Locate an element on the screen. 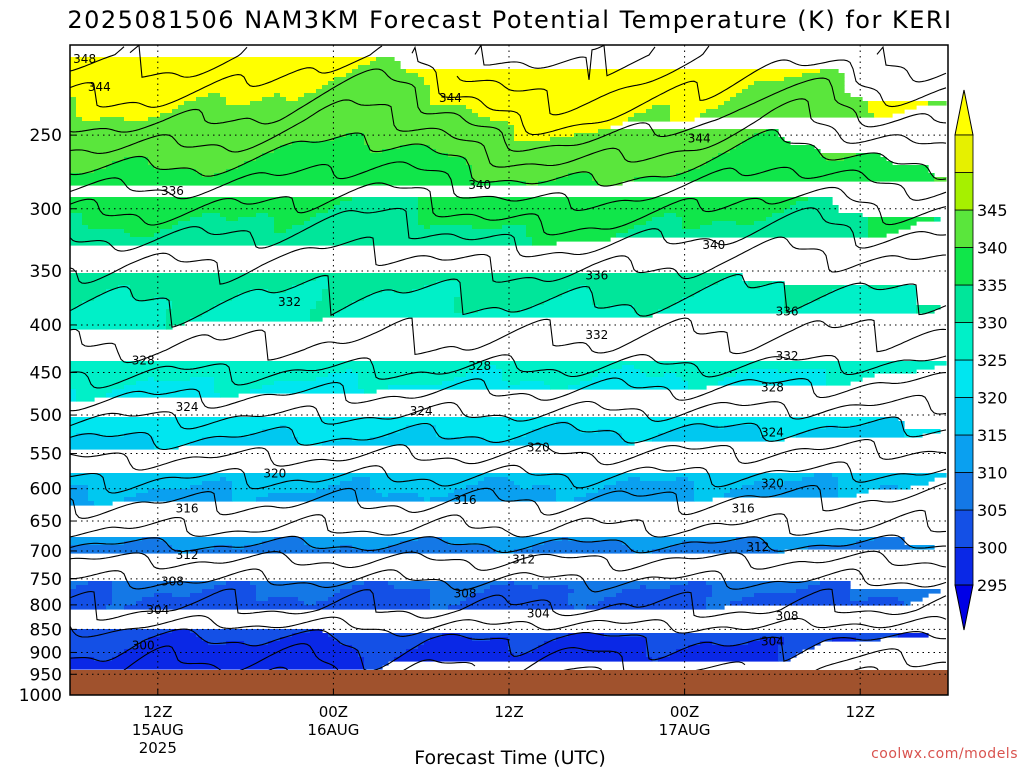 This screenshot has height=768, width=1024. contour-label: 328 is located at coordinates (479, 366).